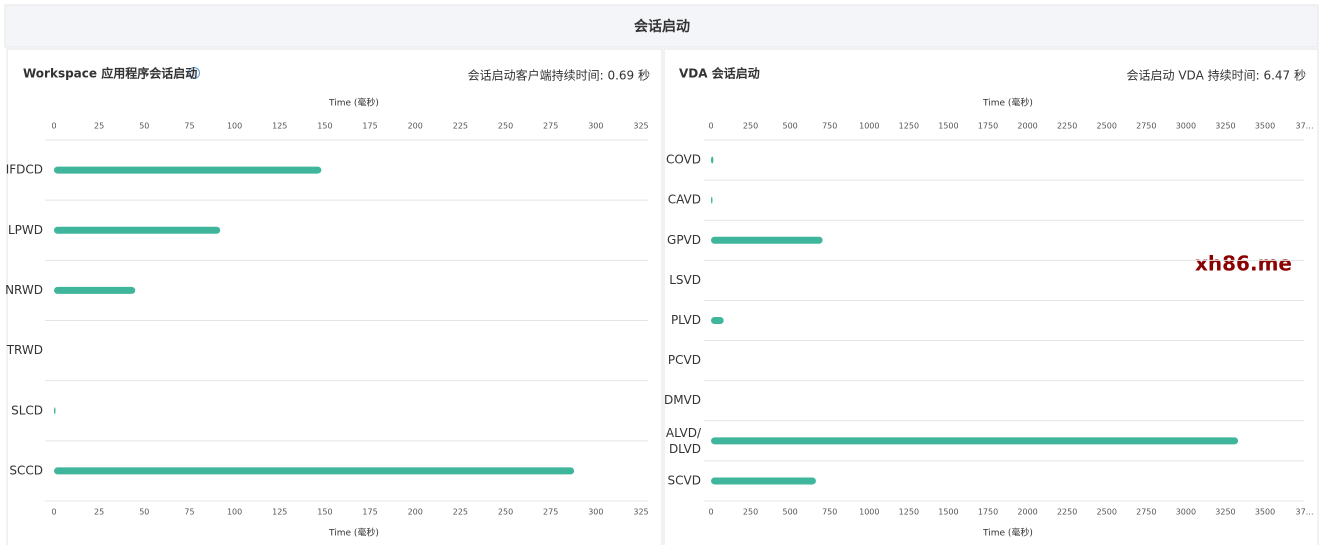  What do you see at coordinates (26, 470) in the screenshot?
I see `category-label: SCCD` at bounding box center [26, 470].